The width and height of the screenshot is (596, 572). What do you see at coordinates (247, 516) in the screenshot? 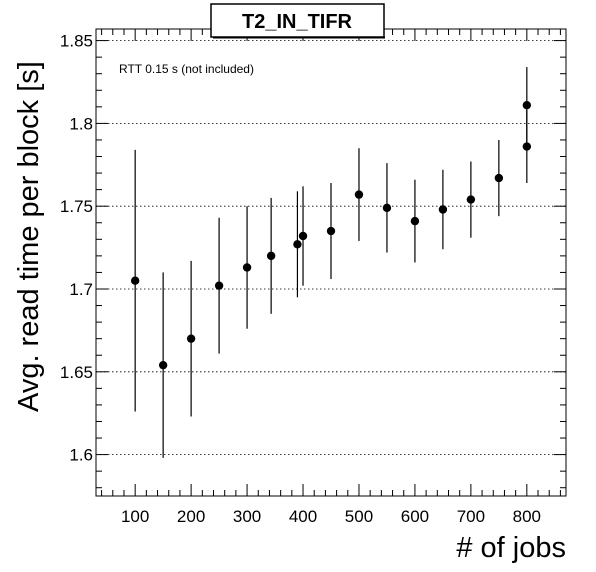
I see `x-tick-label: 300` at bounding box center [247, 516].